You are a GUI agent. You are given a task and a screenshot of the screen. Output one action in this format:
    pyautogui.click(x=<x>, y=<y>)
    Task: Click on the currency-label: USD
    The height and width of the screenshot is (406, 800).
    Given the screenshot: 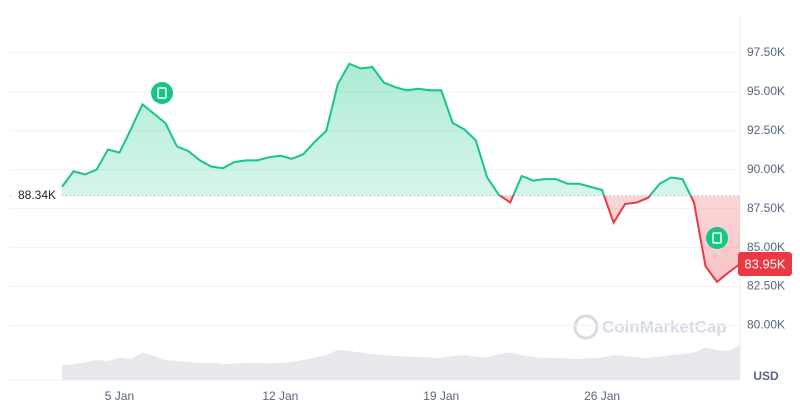 What is the action you would take?
    pyautogui.click(x=766, y=376)
    